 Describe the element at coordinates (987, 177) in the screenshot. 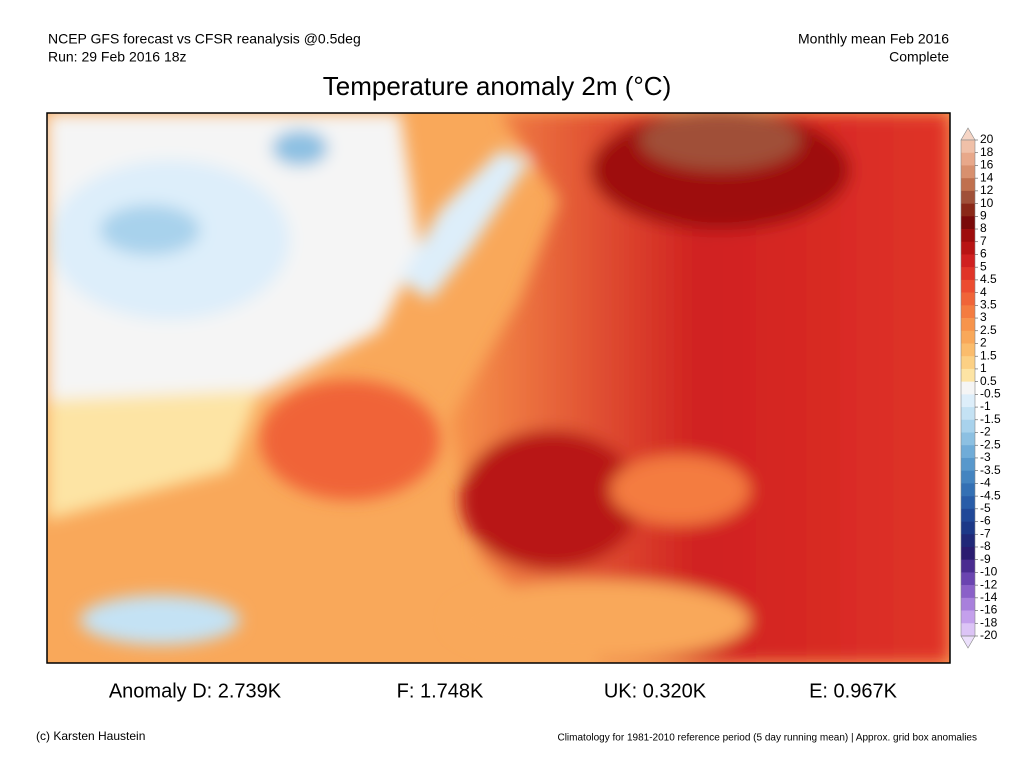

I see `colorbar-label: 14` at that location.